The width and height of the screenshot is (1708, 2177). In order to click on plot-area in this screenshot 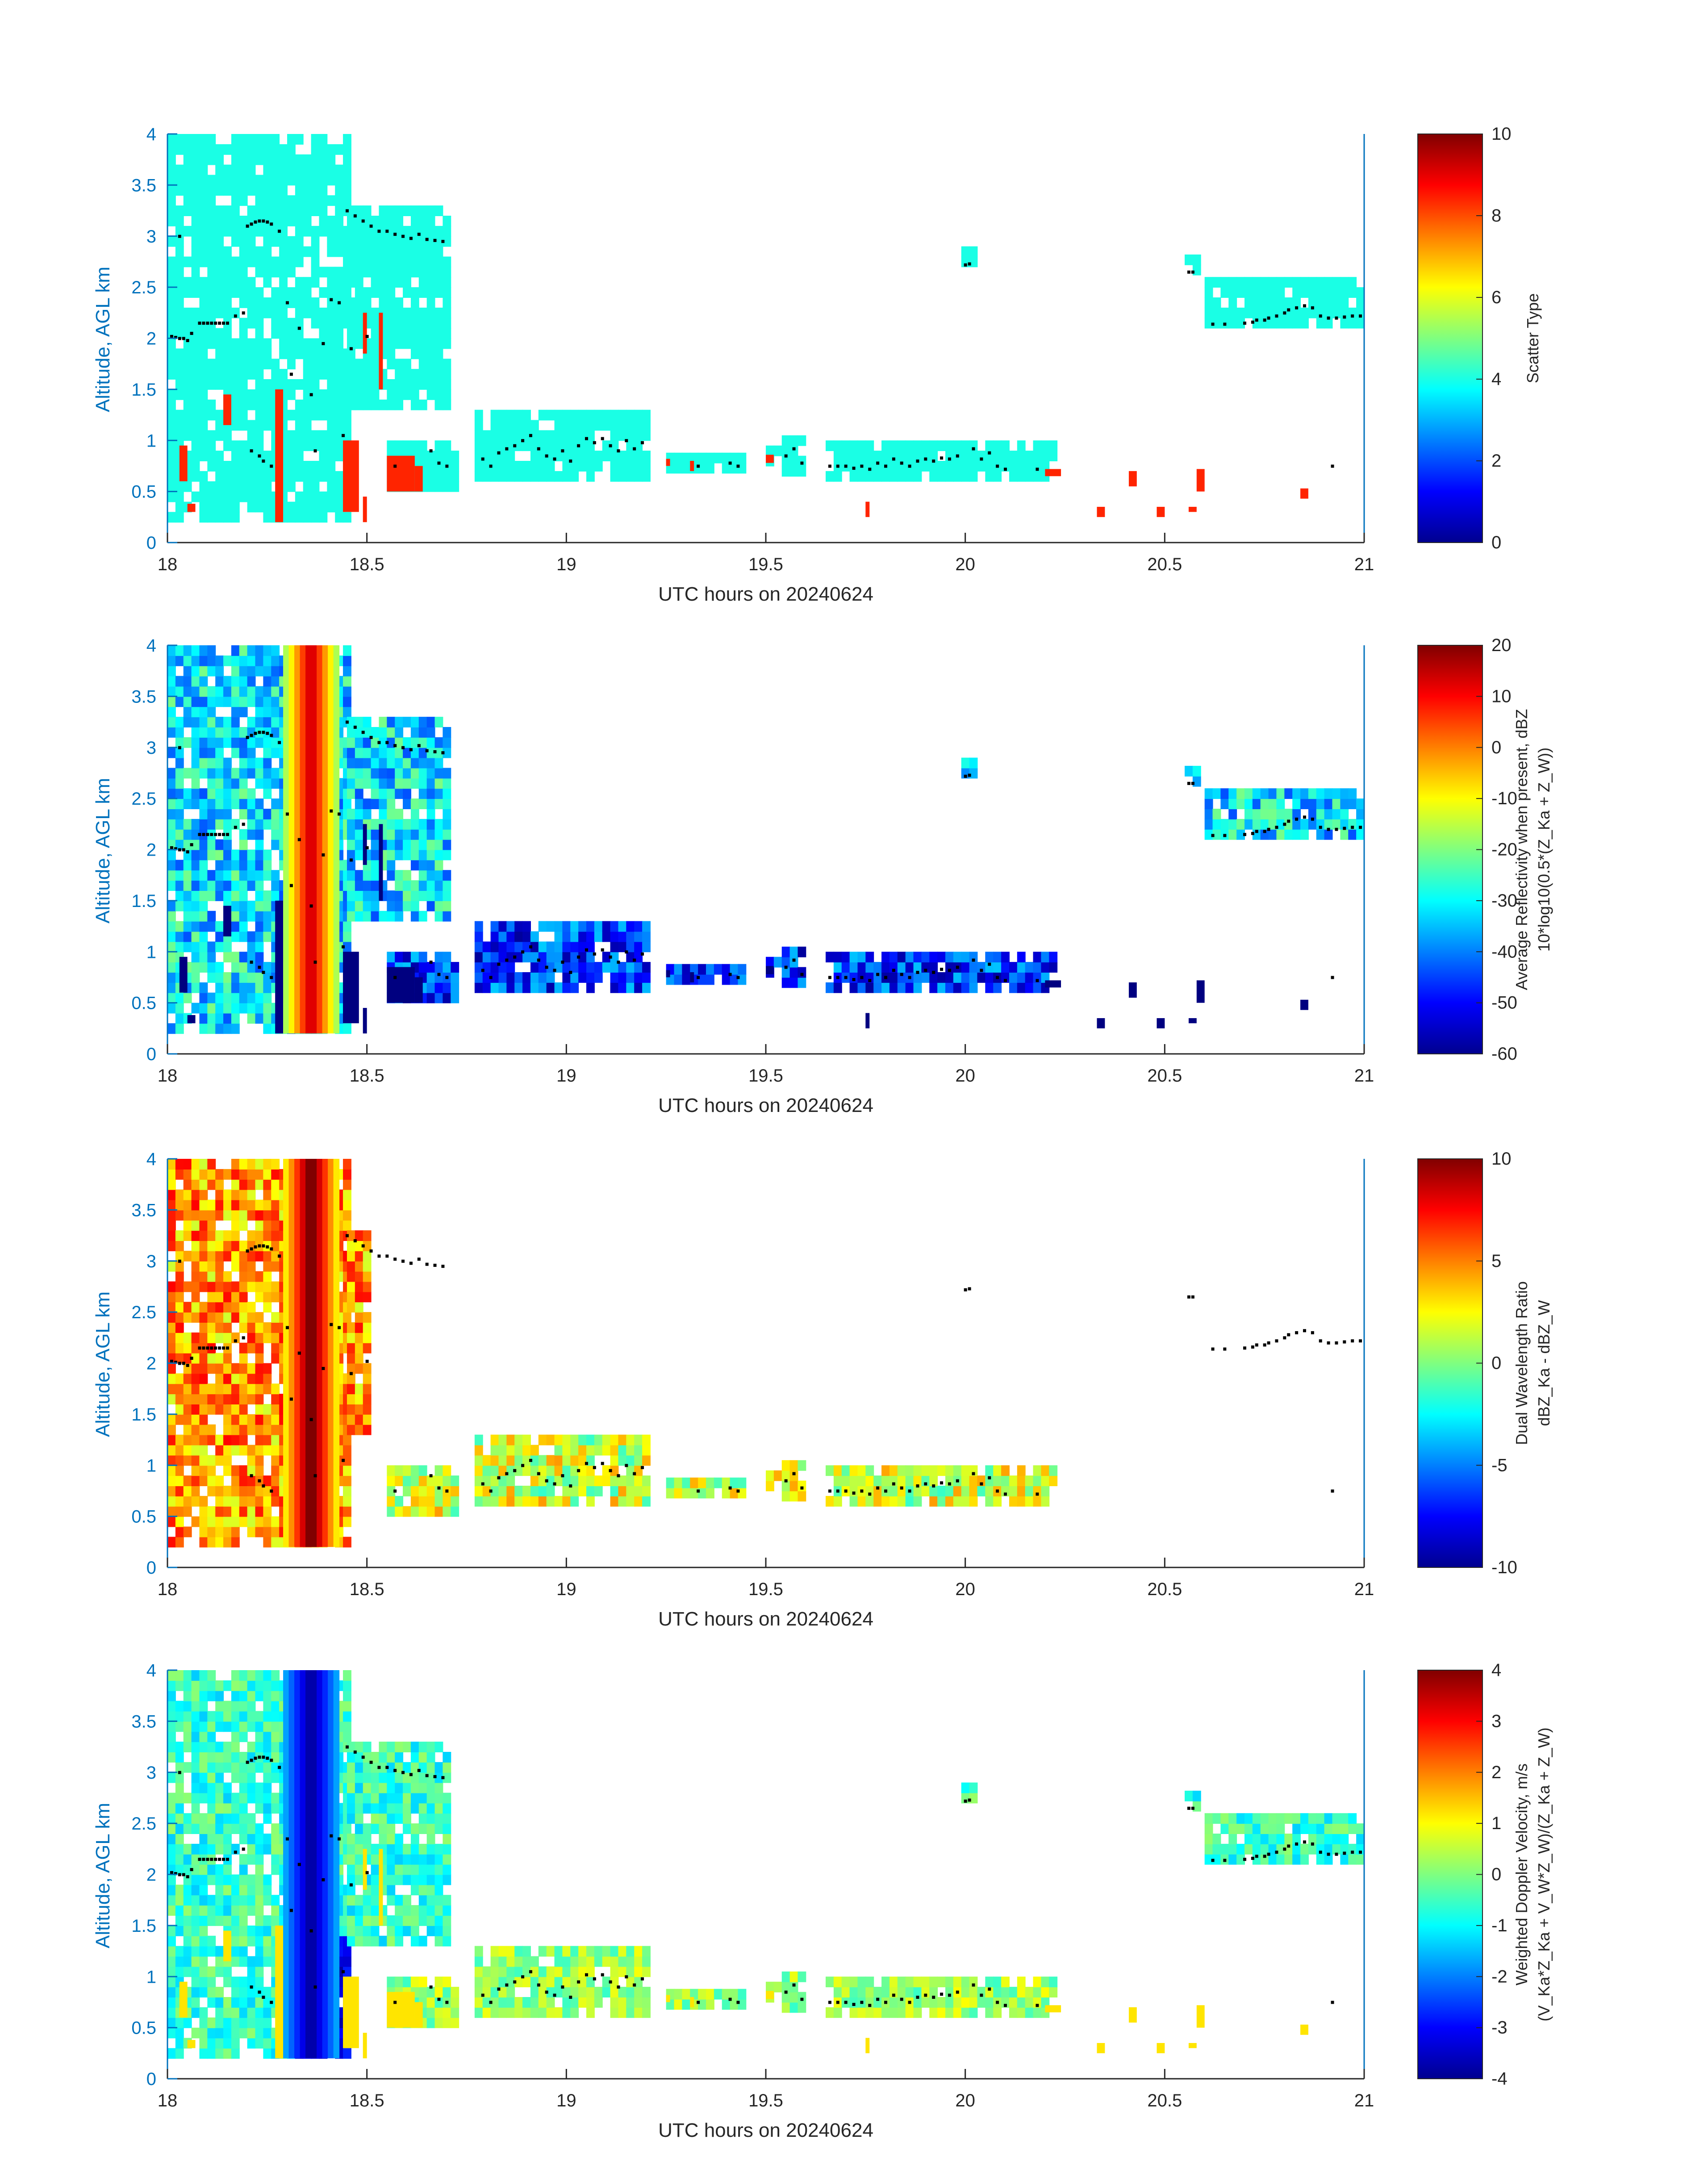, I will do `click(766, 1875)`.